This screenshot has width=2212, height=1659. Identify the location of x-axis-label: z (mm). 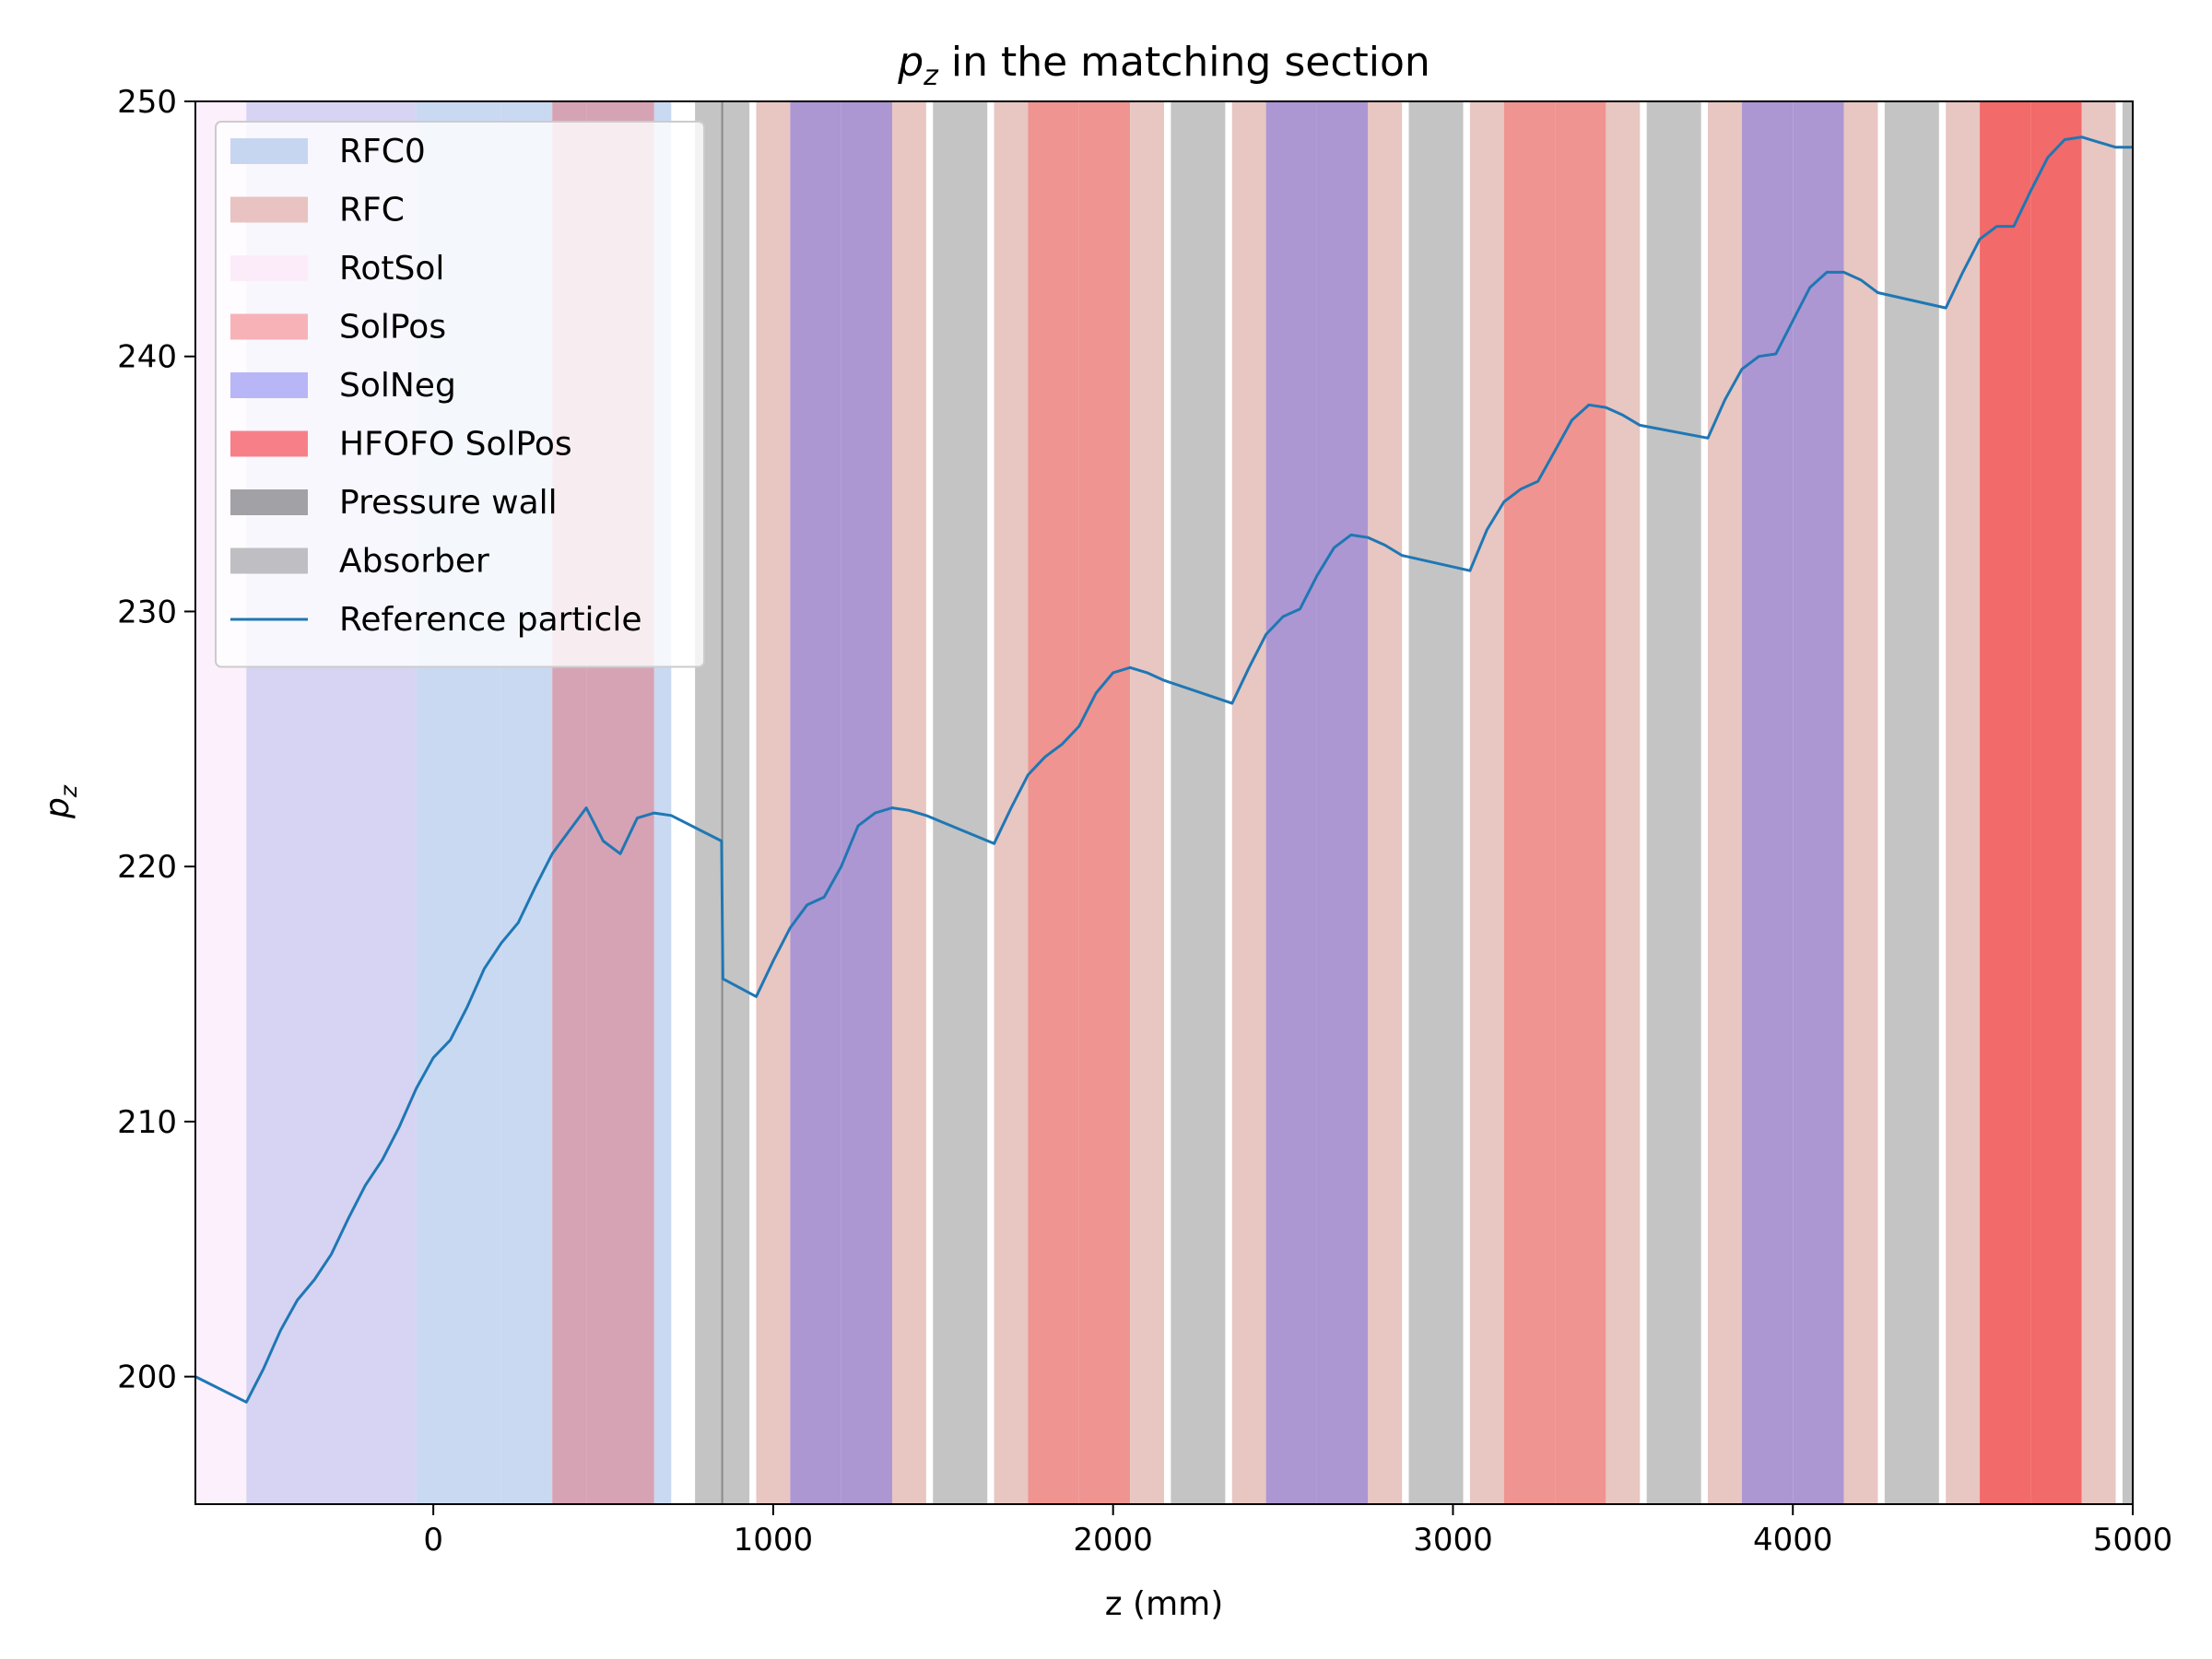
(1164, 1604).